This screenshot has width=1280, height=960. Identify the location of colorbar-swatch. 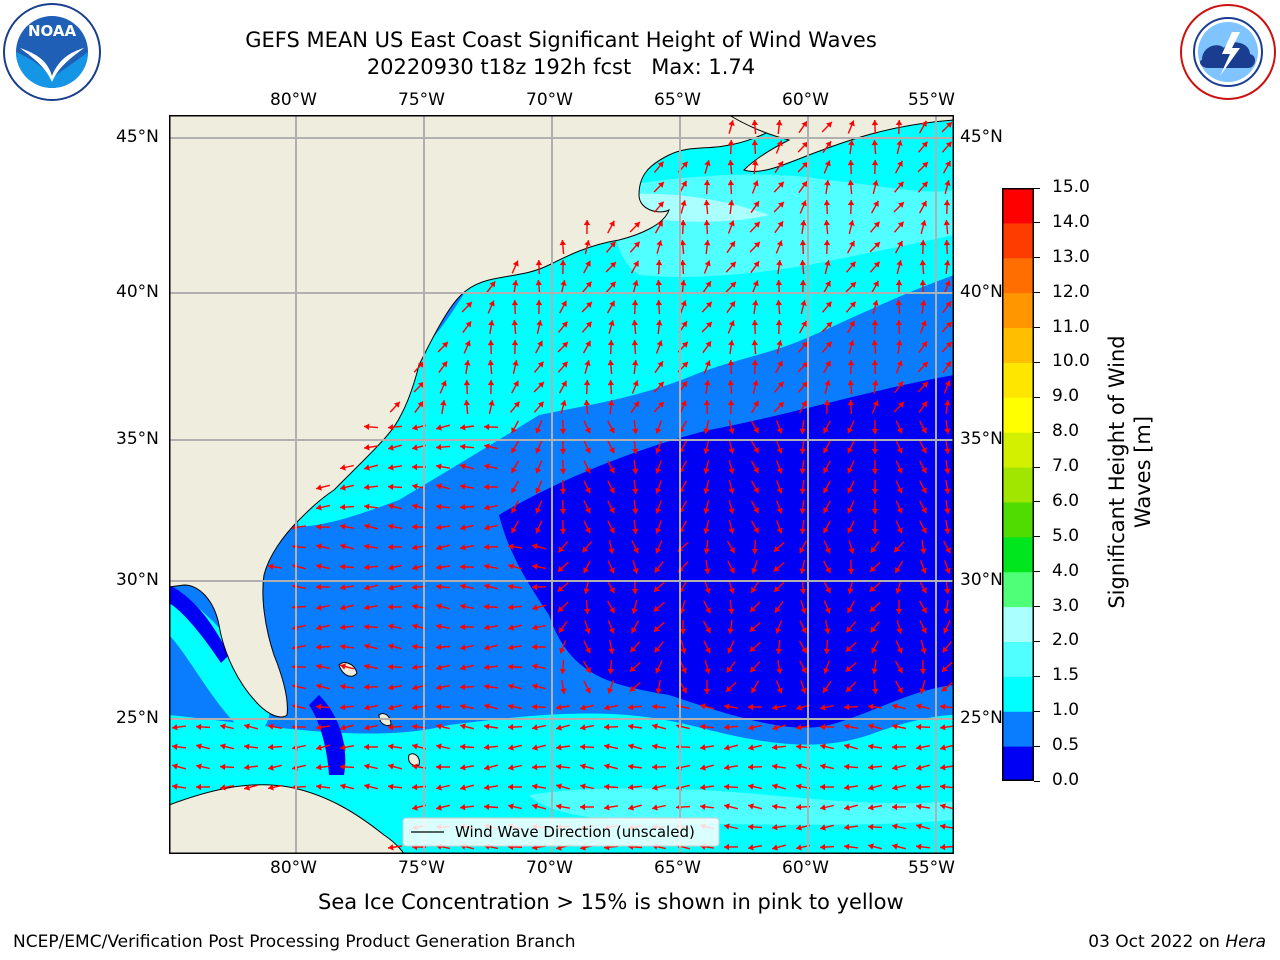
(1018, 589).